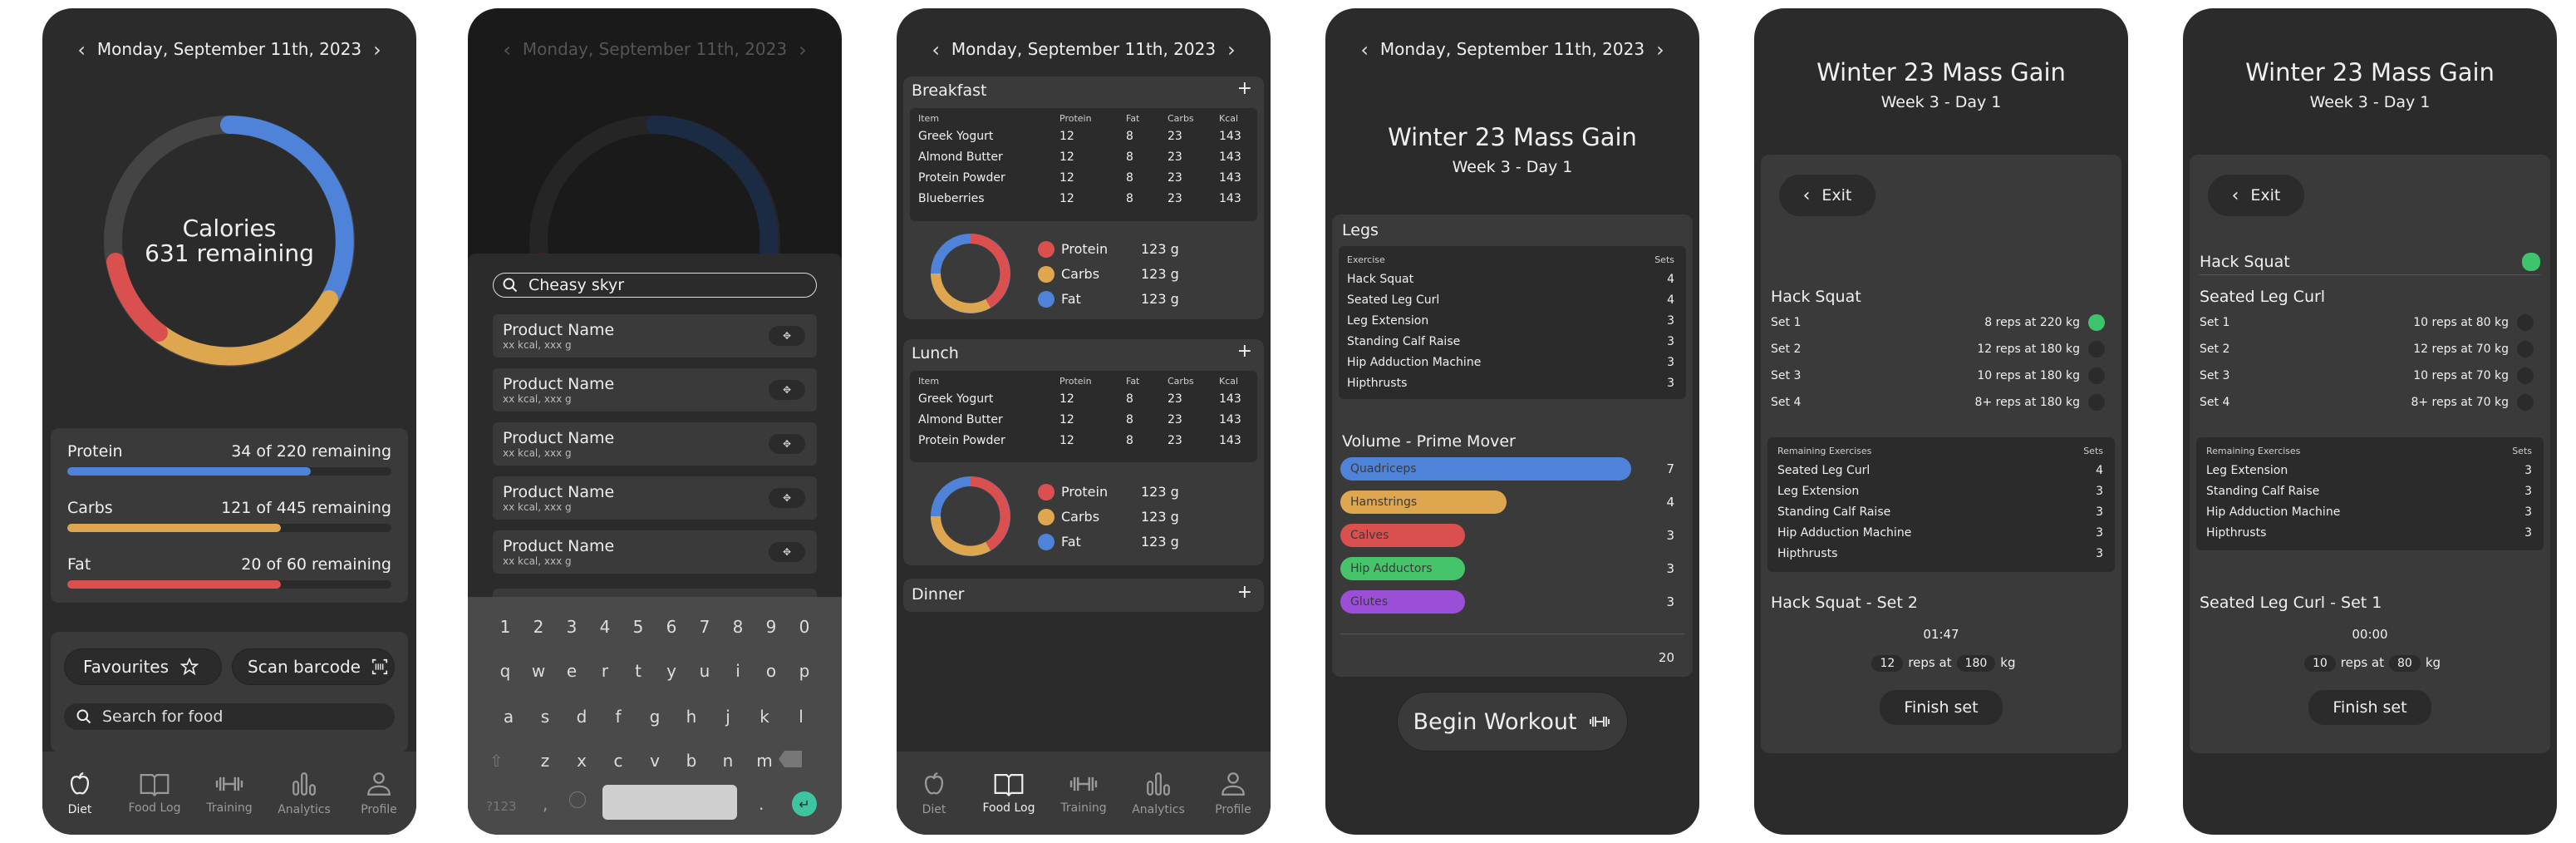  I want to click on key: p, so click(804, 671).